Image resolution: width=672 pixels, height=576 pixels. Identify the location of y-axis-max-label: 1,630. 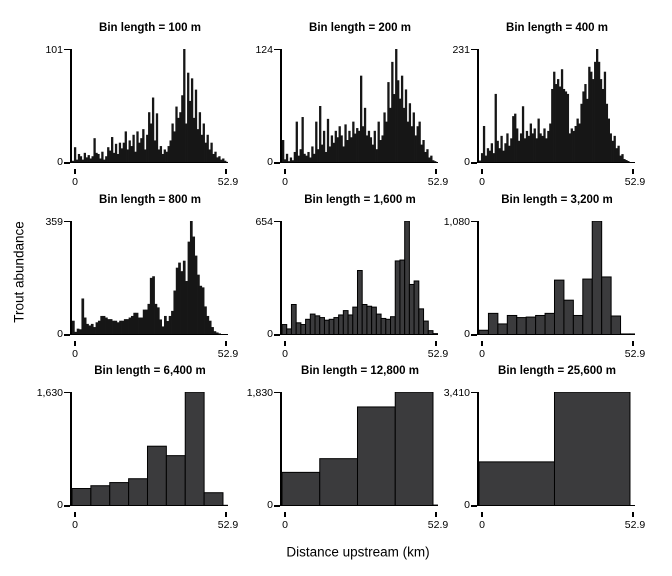
(49, 393).